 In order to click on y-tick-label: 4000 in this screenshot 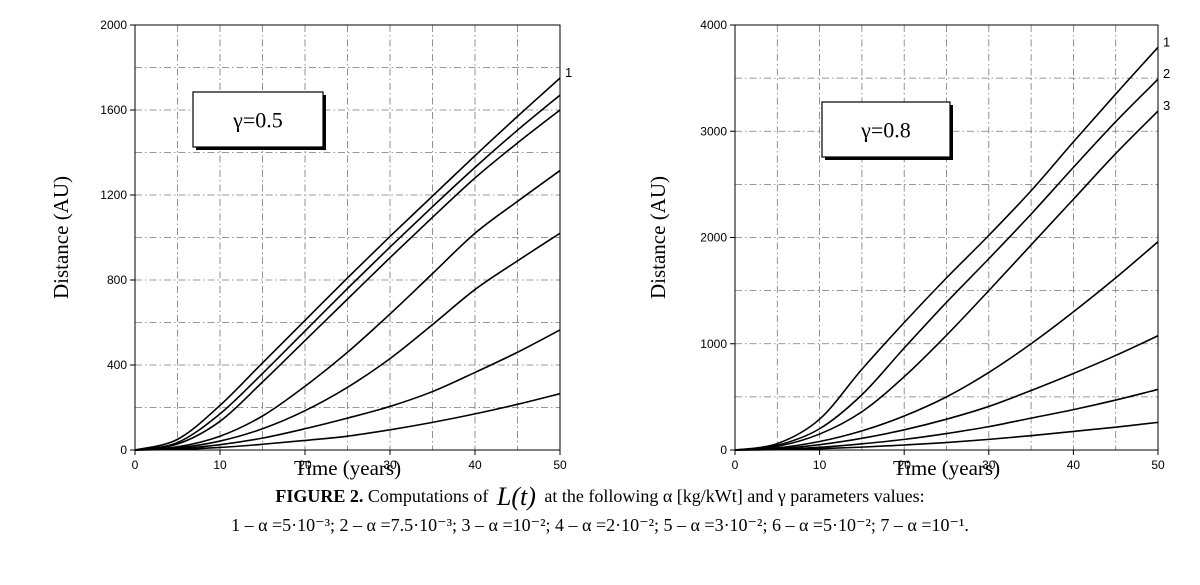, I will do `click(713, 25)`.